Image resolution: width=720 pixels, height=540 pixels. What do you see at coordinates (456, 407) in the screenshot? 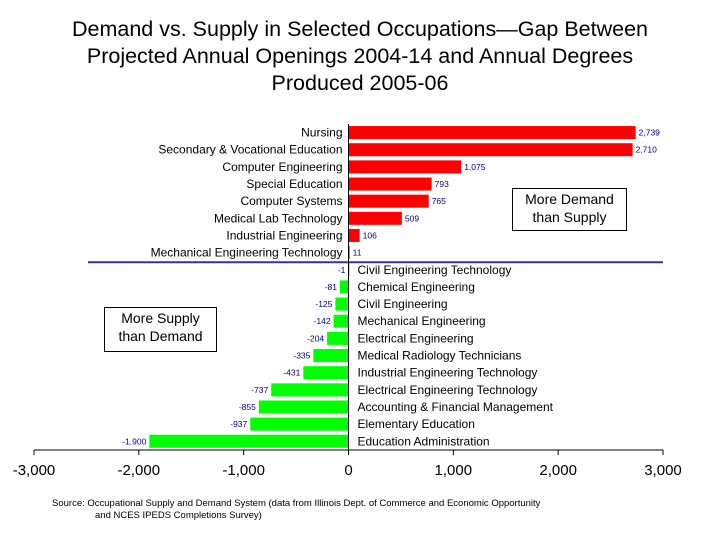
I see `category-label-17: Accounting & Financial Management` at bounding box center [456, 407].